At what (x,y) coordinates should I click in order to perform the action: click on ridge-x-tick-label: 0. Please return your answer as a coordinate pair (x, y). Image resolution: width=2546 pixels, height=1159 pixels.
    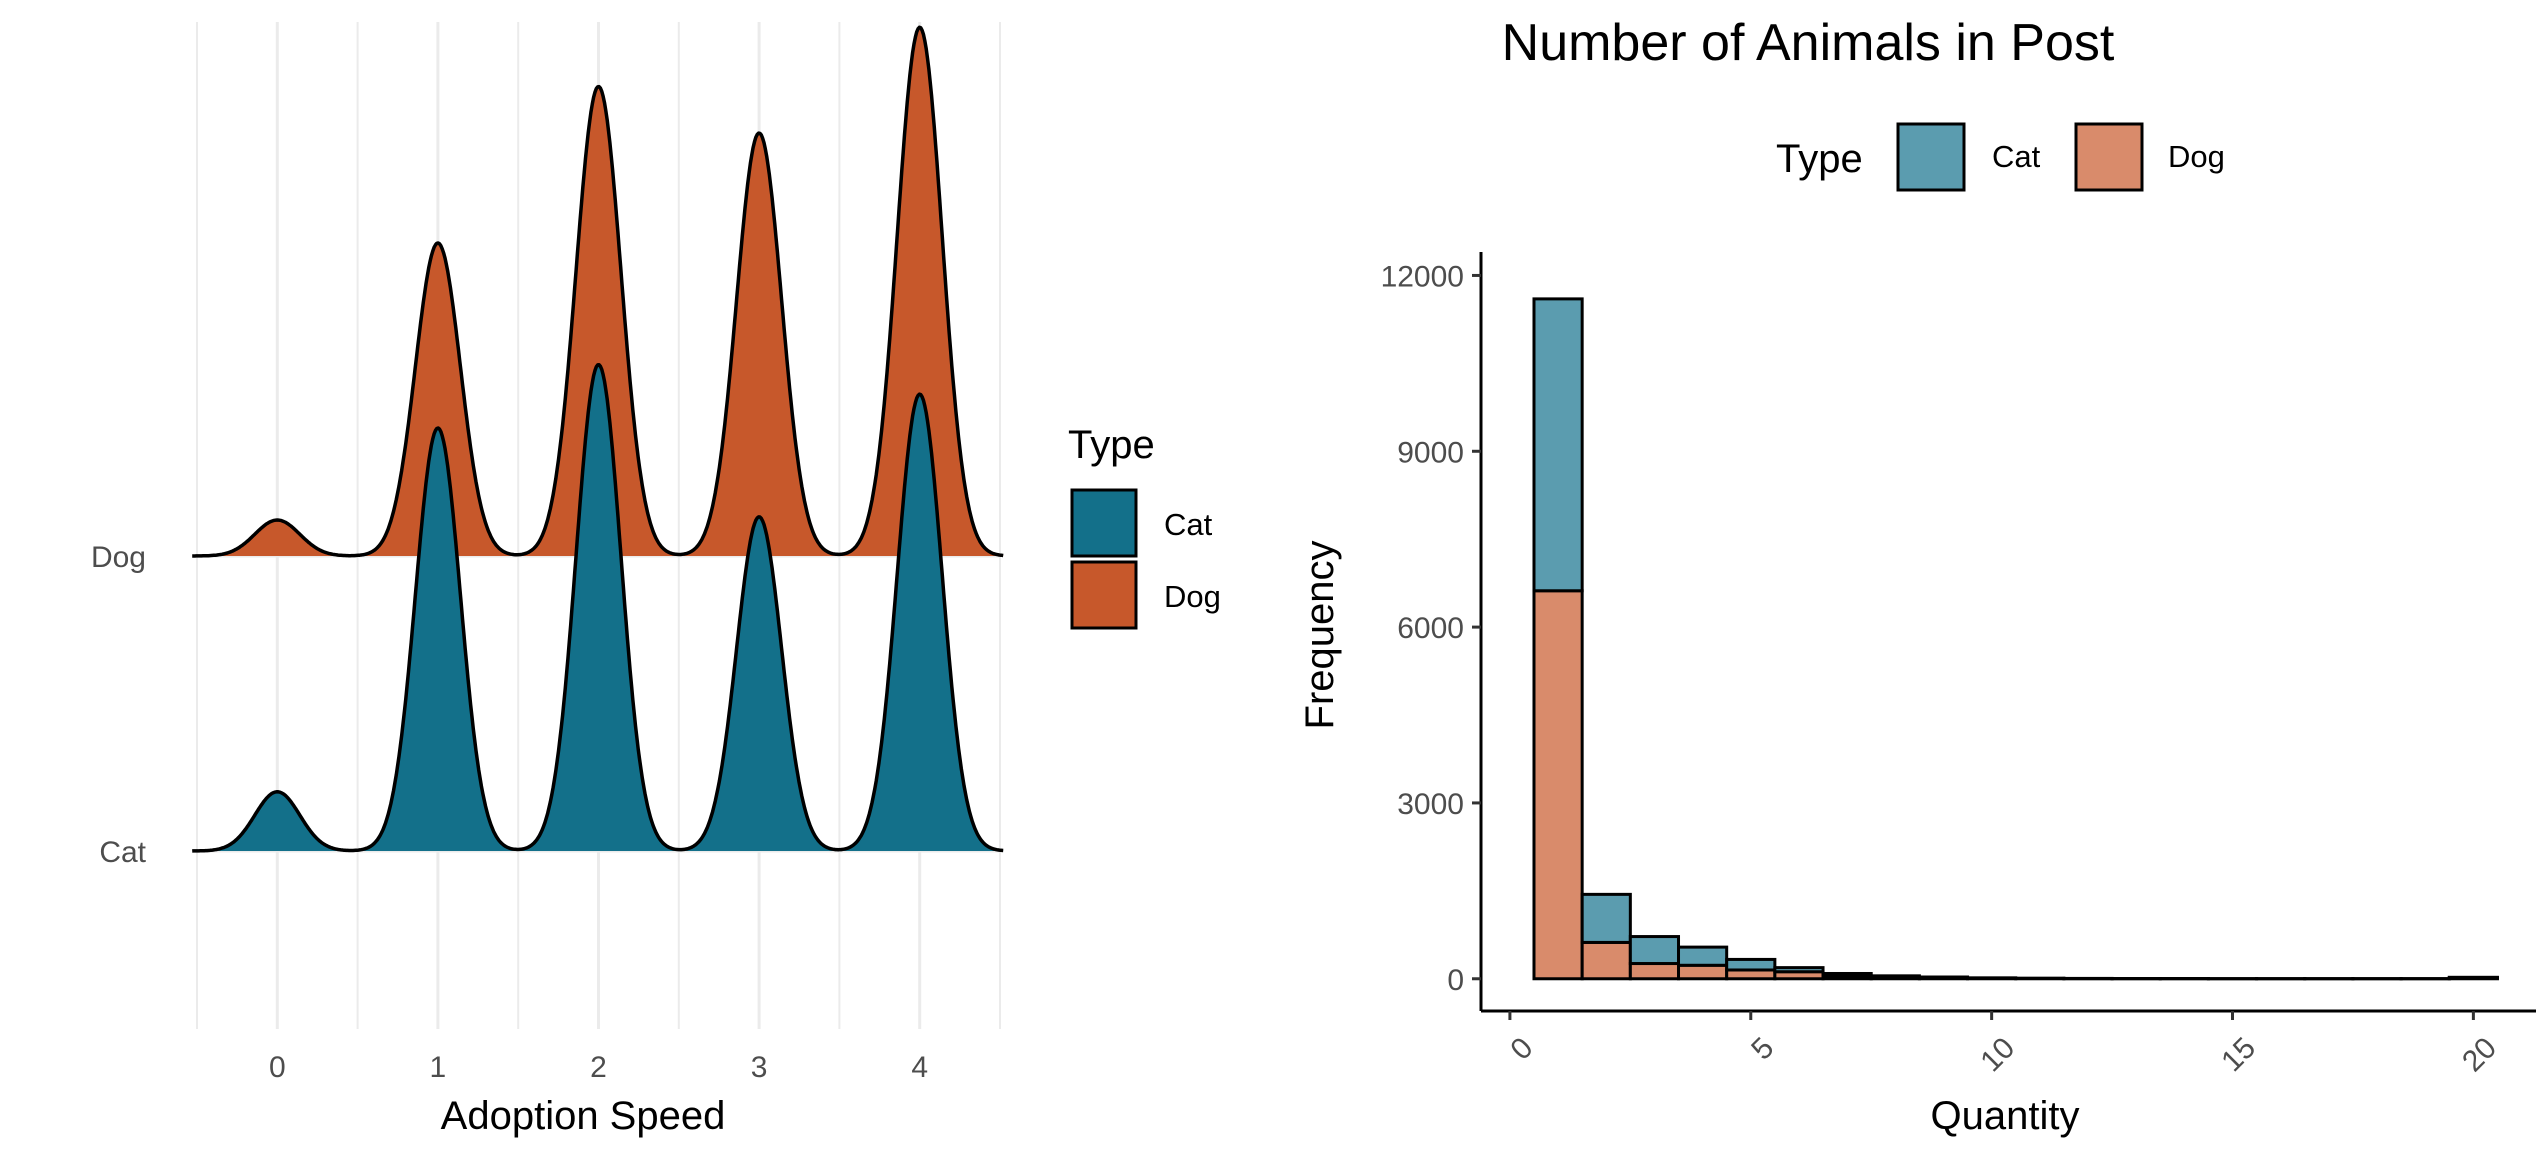
    Looking at the image, I should click on (277, 1067).